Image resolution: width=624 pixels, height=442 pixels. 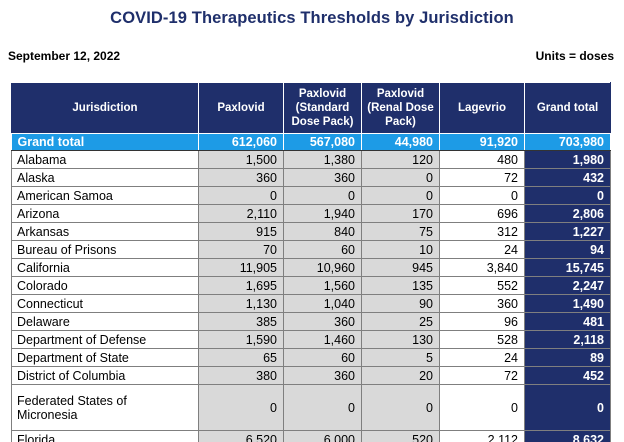 What do you see at coordinates (105, 231) in the screenshot?
I see `jurisdiction-name: Arkansas` at bounding box center [105, 231].